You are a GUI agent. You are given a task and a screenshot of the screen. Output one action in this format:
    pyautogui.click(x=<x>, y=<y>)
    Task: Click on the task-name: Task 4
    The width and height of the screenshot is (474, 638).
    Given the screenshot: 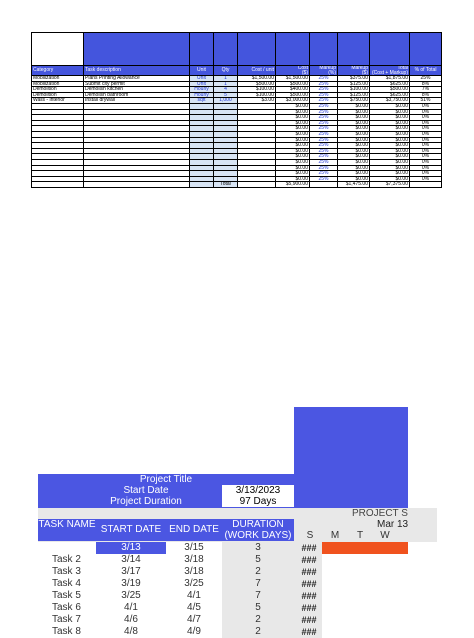 What is the action you would take?
    pyautogui.click(x=66, y=583)
    